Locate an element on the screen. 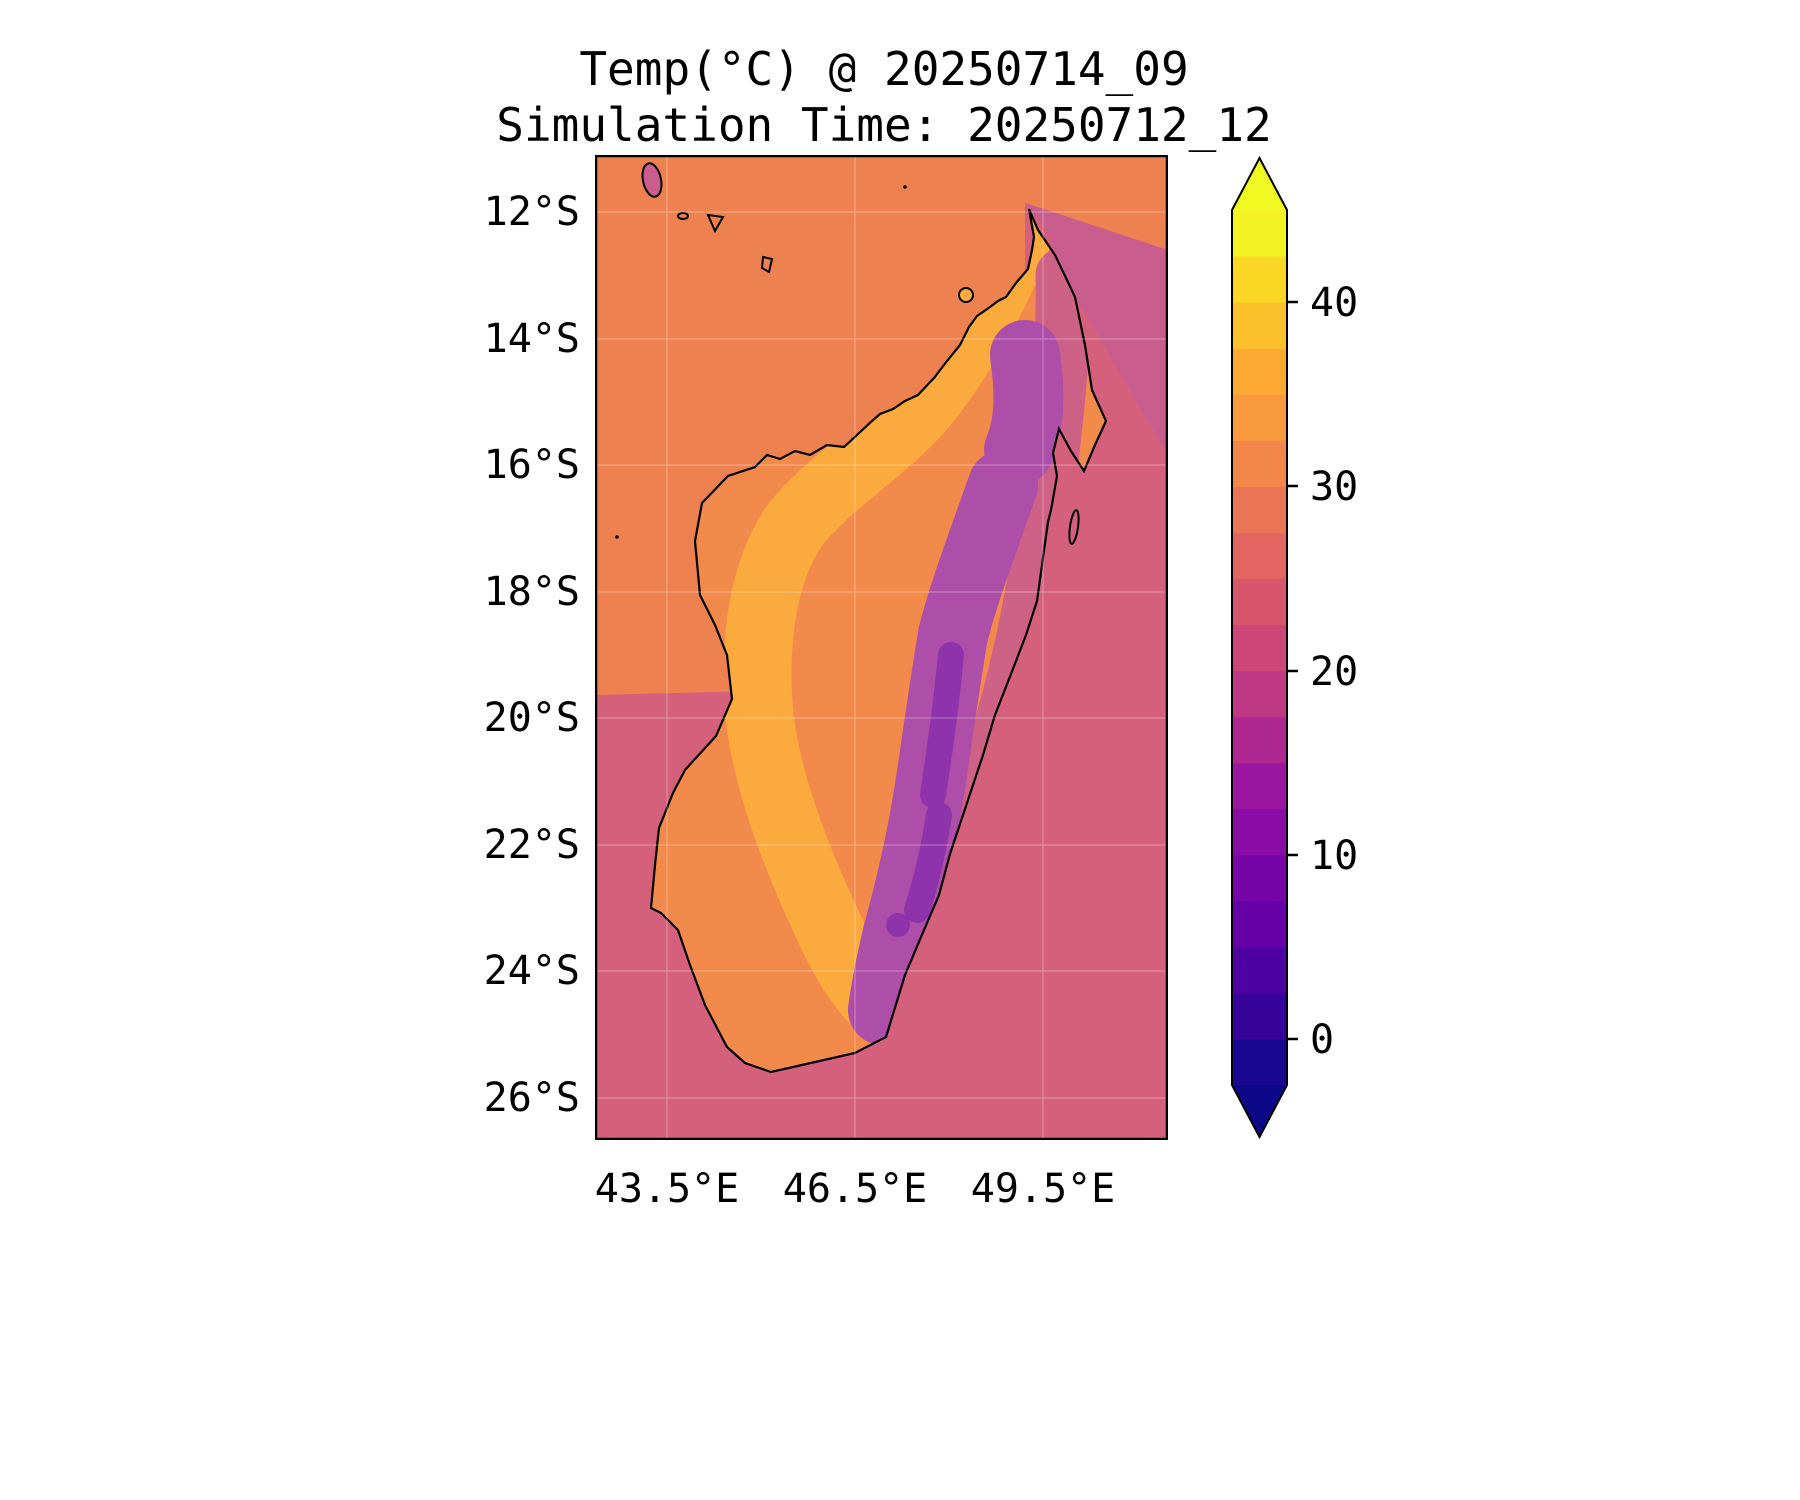 Image resolution: width=1800 pixels, height=1500 pixels. highland-cold-spot is located at coordinates (898, 925).